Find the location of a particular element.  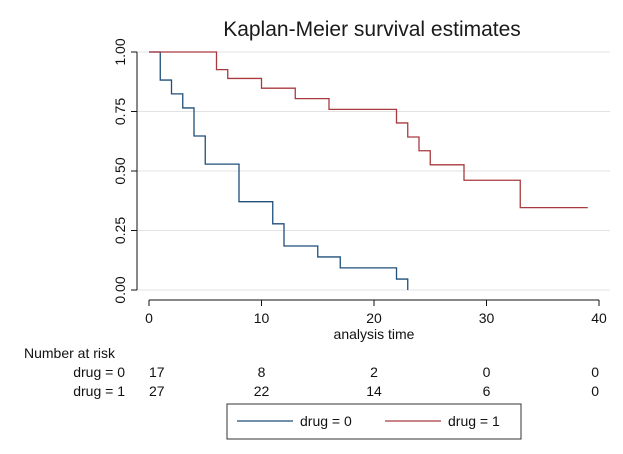

y-tick-label: 0.75 is located at coordinates (120, 111).